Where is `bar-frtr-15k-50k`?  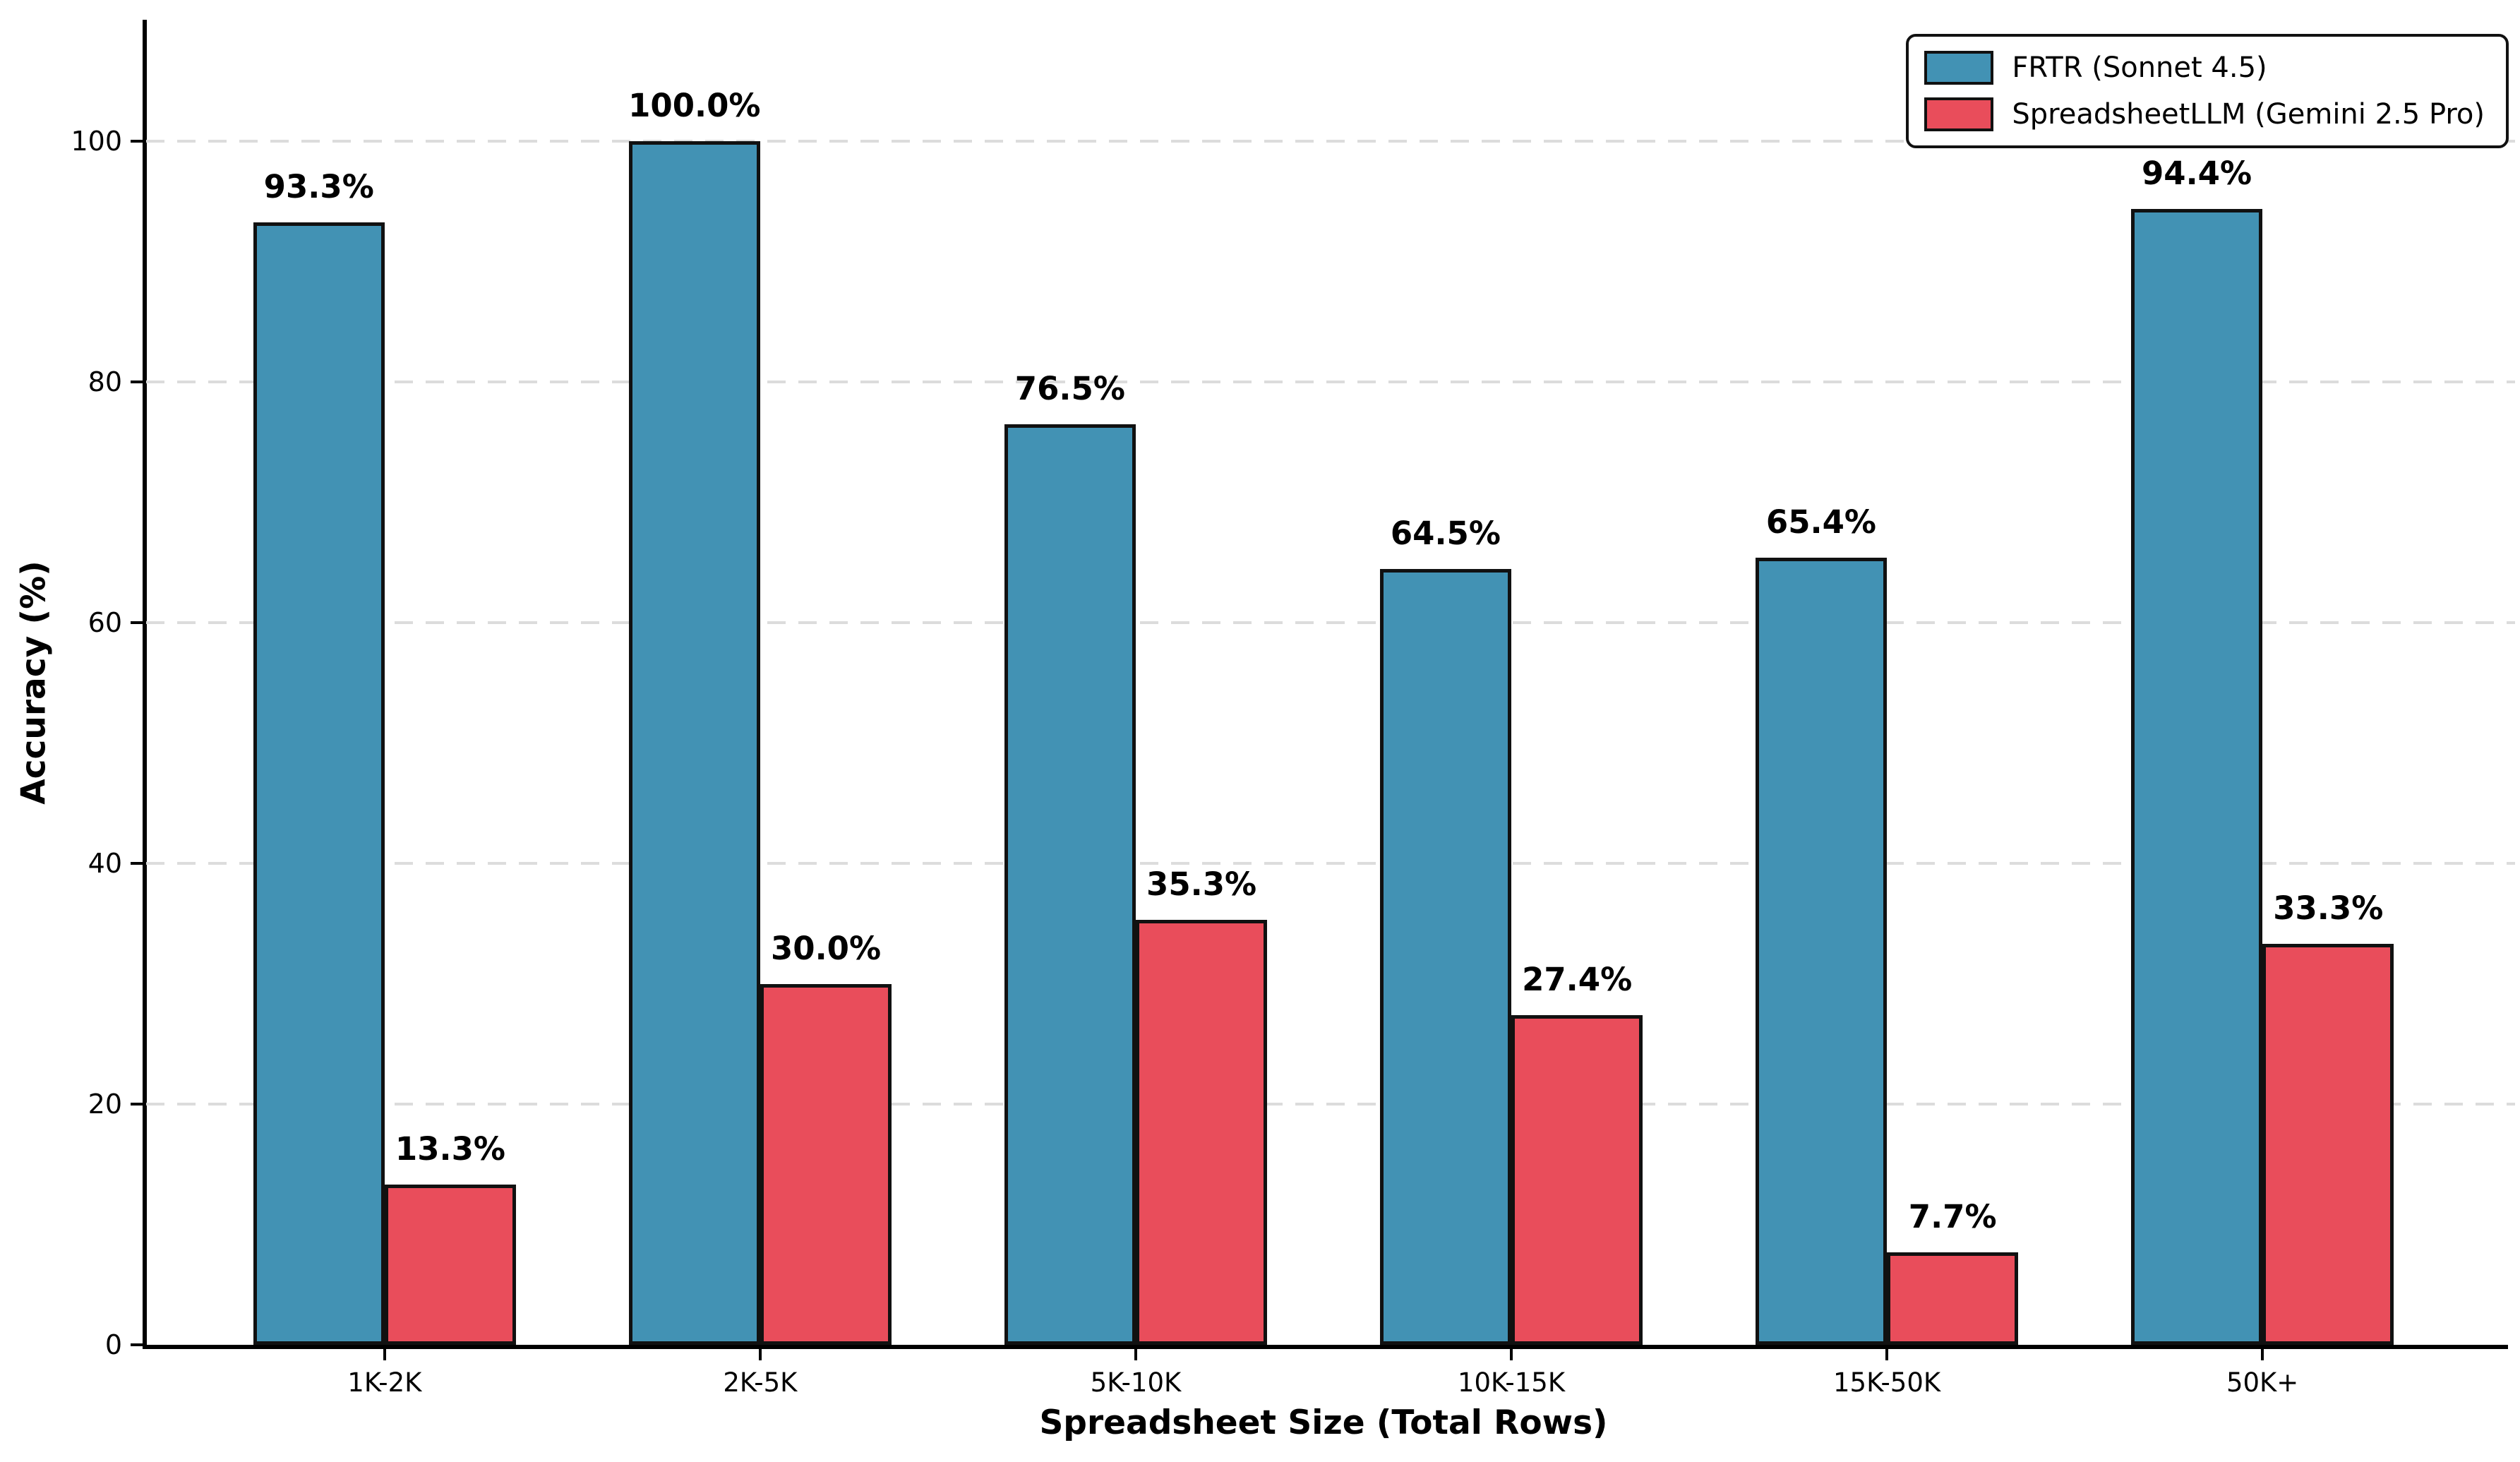
bar-frtr-15k-50k is located at coordinates (1822, 951).